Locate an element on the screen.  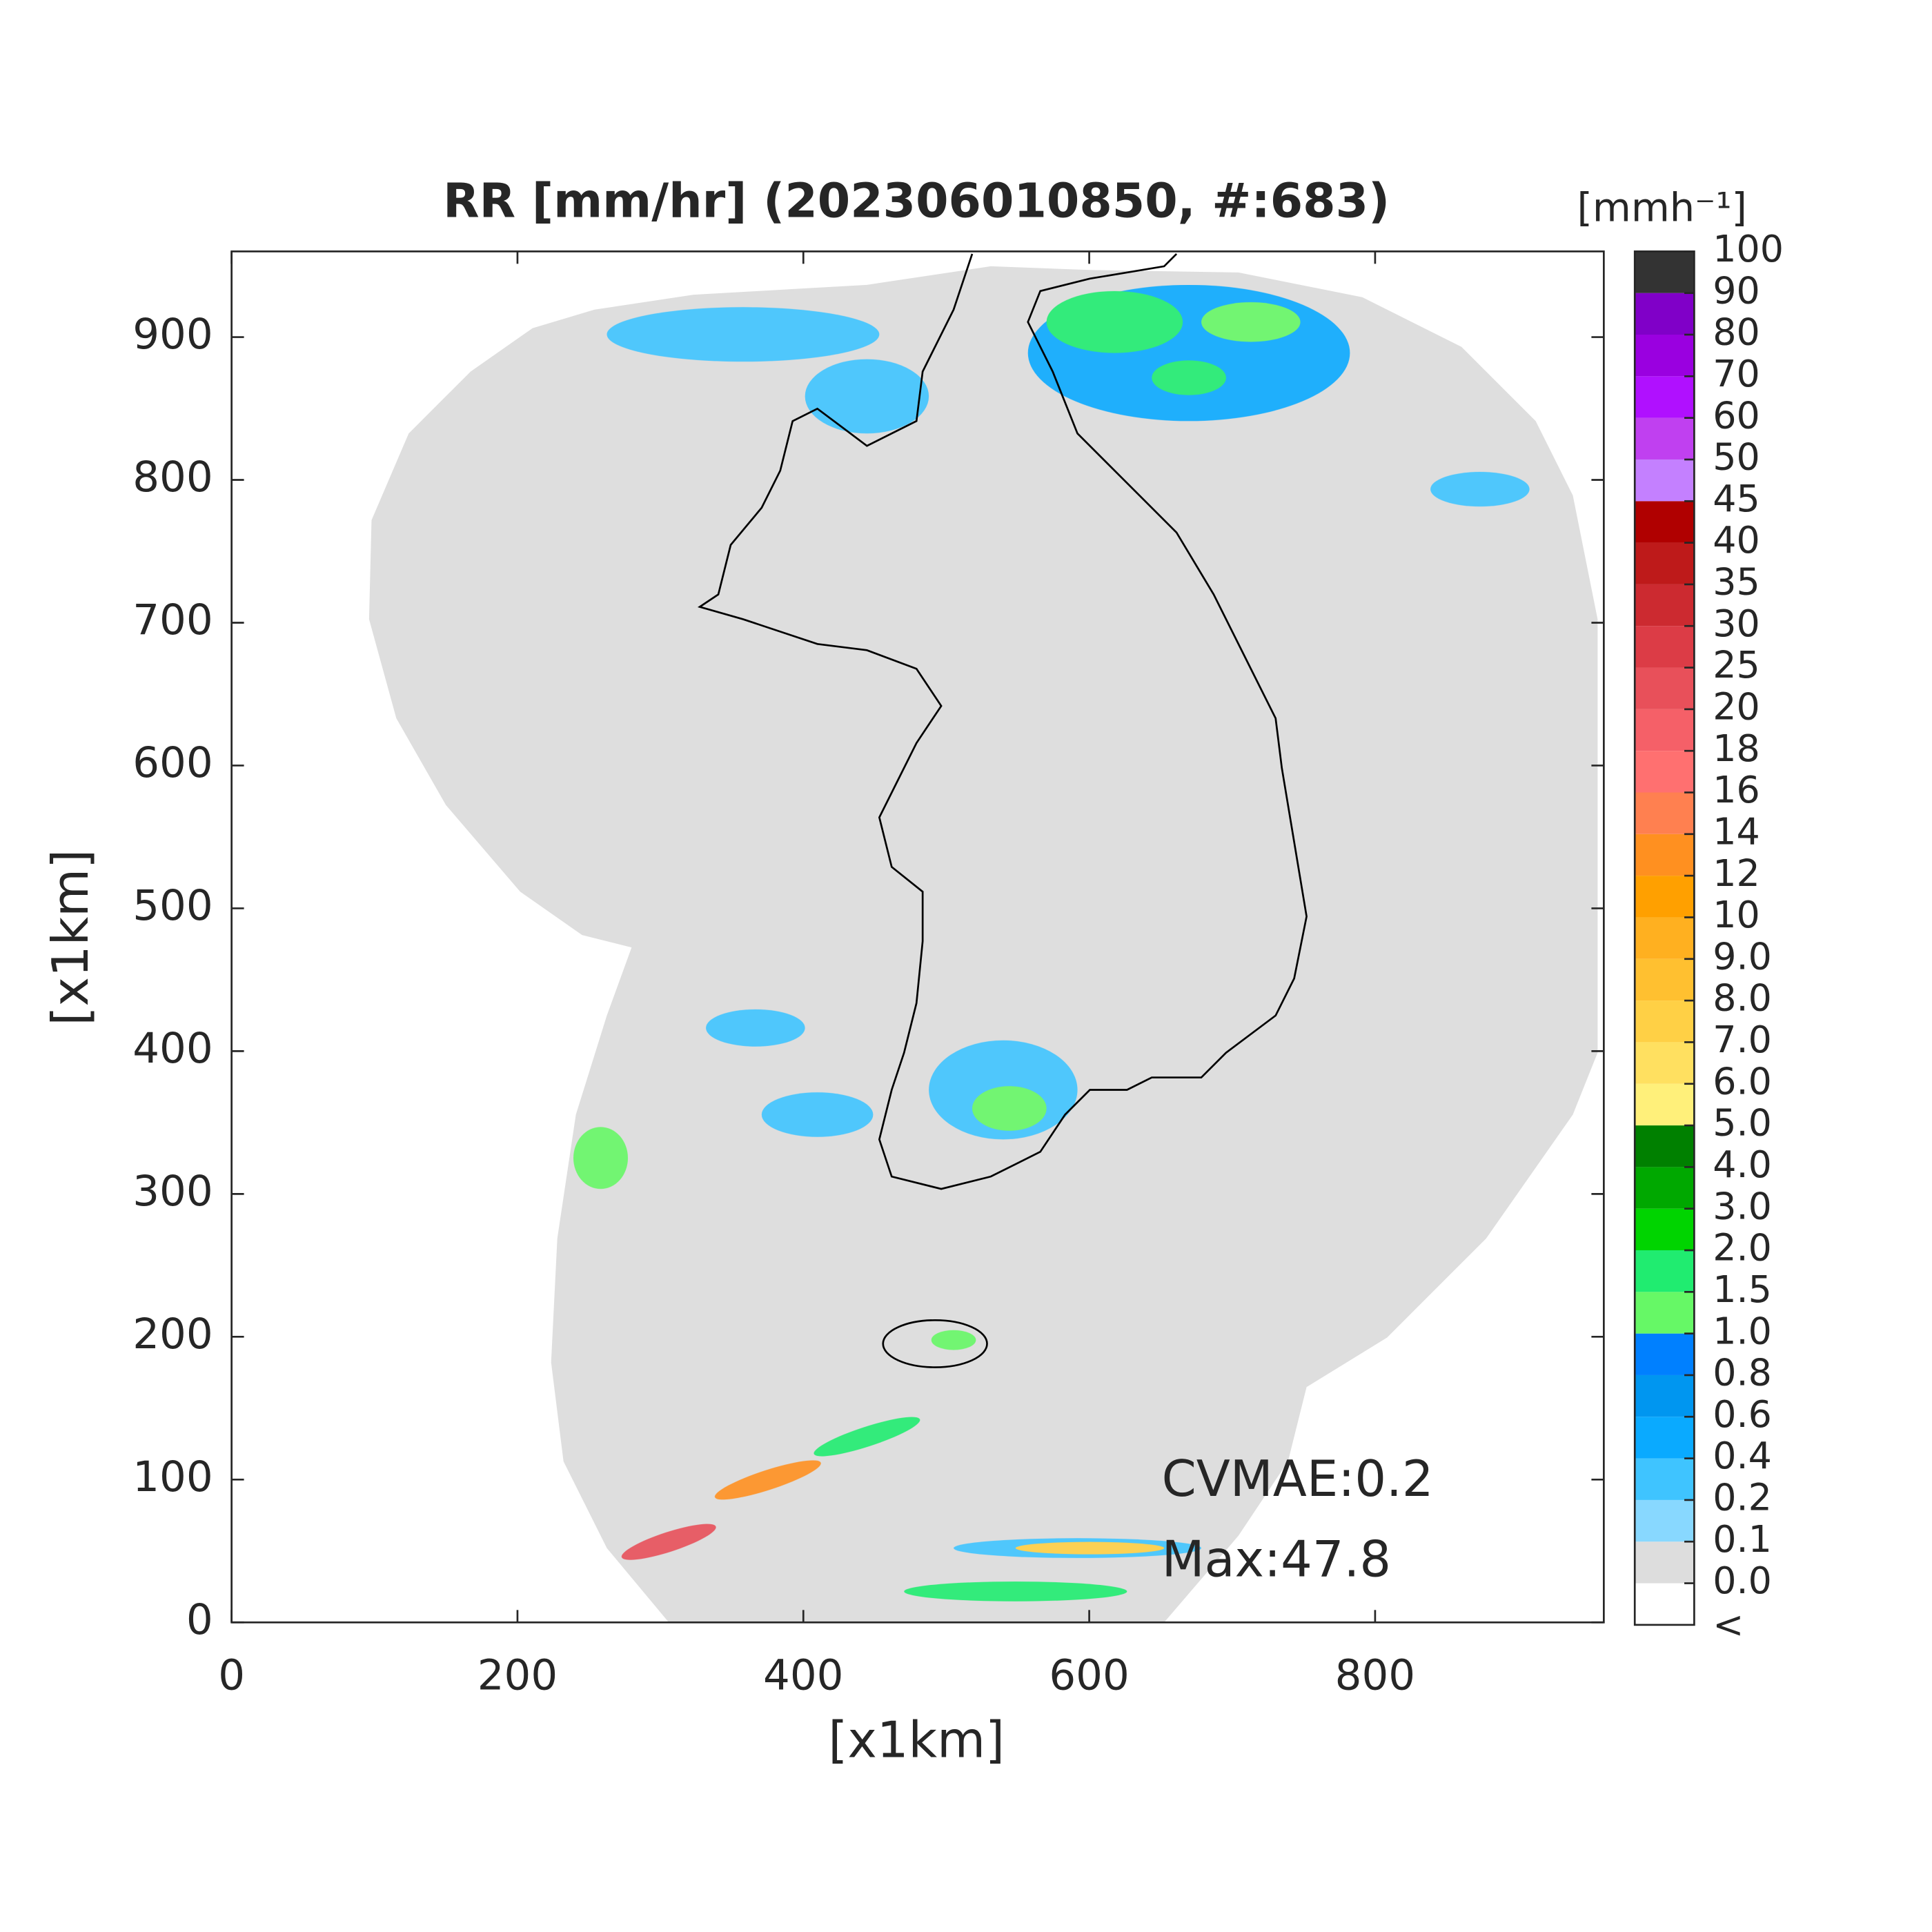
colorbar-tick-label: 0.1 is located at coordinates (1742, 1539).